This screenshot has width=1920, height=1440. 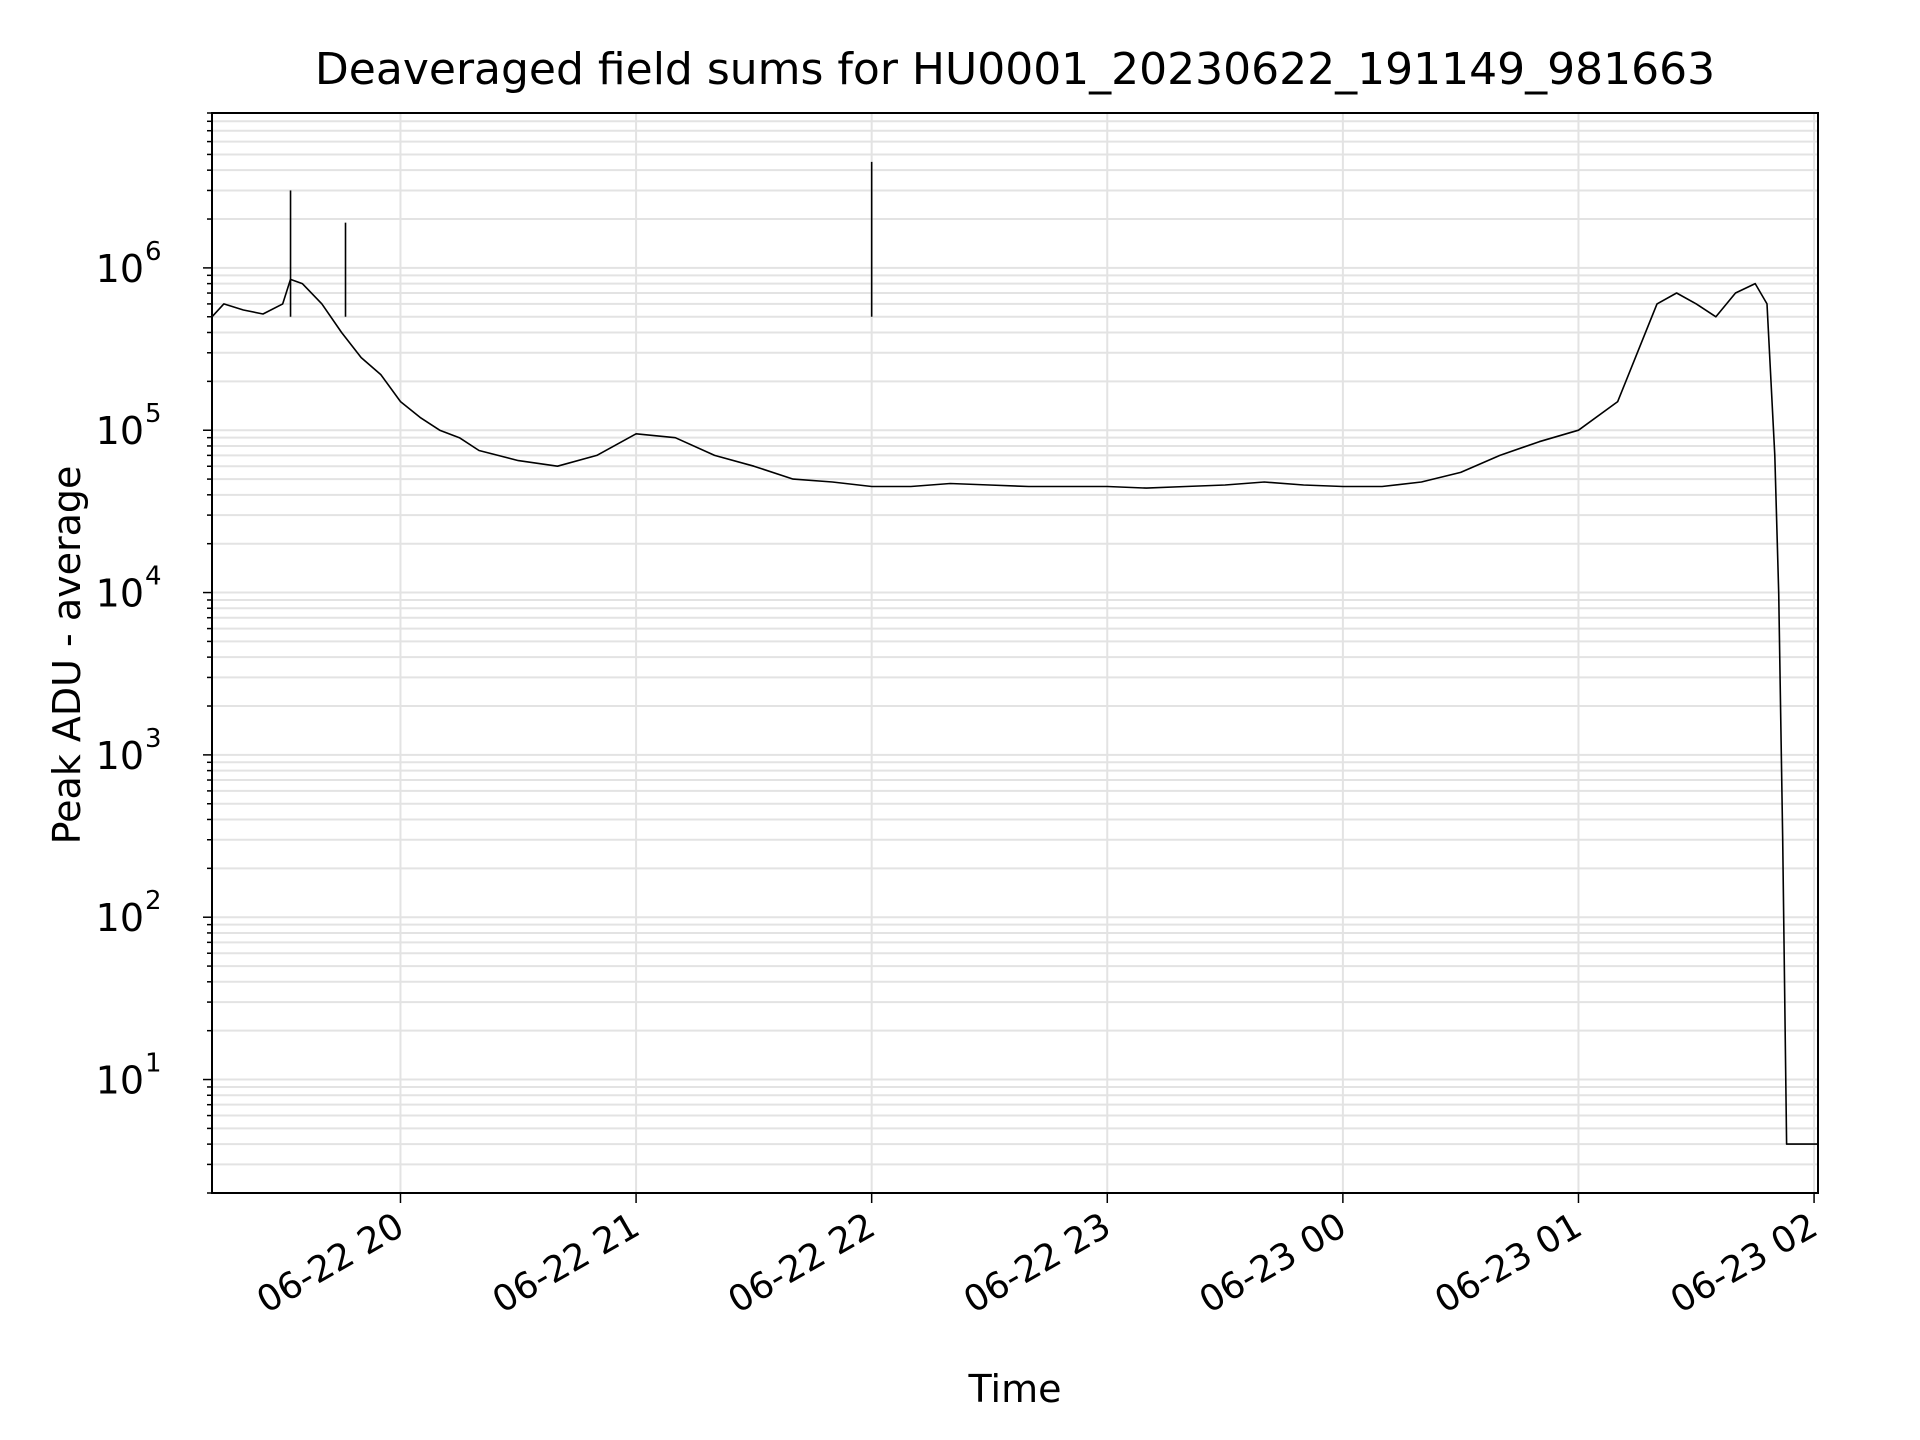 I want to click on y-tick-label-exponent: 4, so click(x=153, y=577).